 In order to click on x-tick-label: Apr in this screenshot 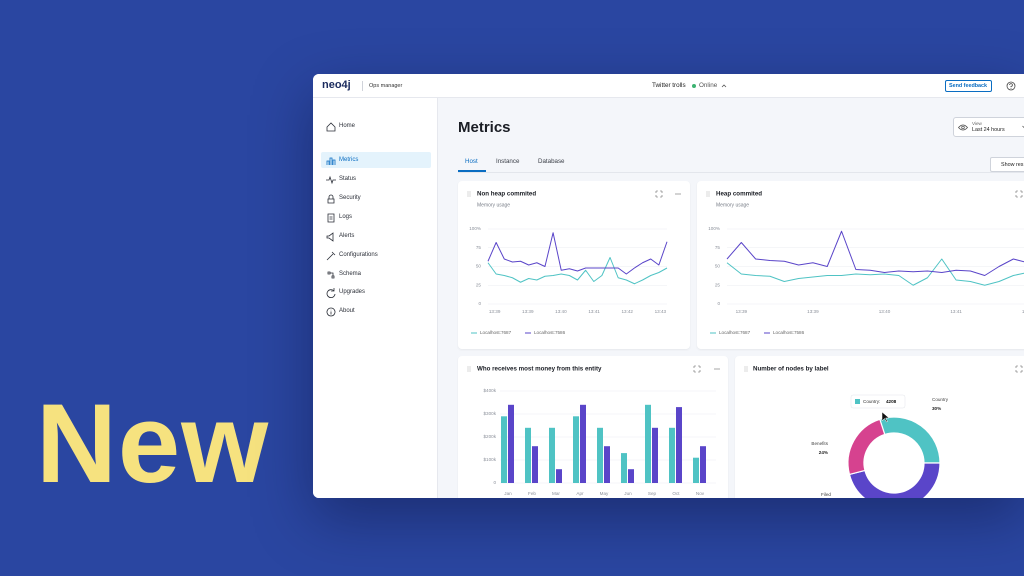, I will do `click(580, 493)`.